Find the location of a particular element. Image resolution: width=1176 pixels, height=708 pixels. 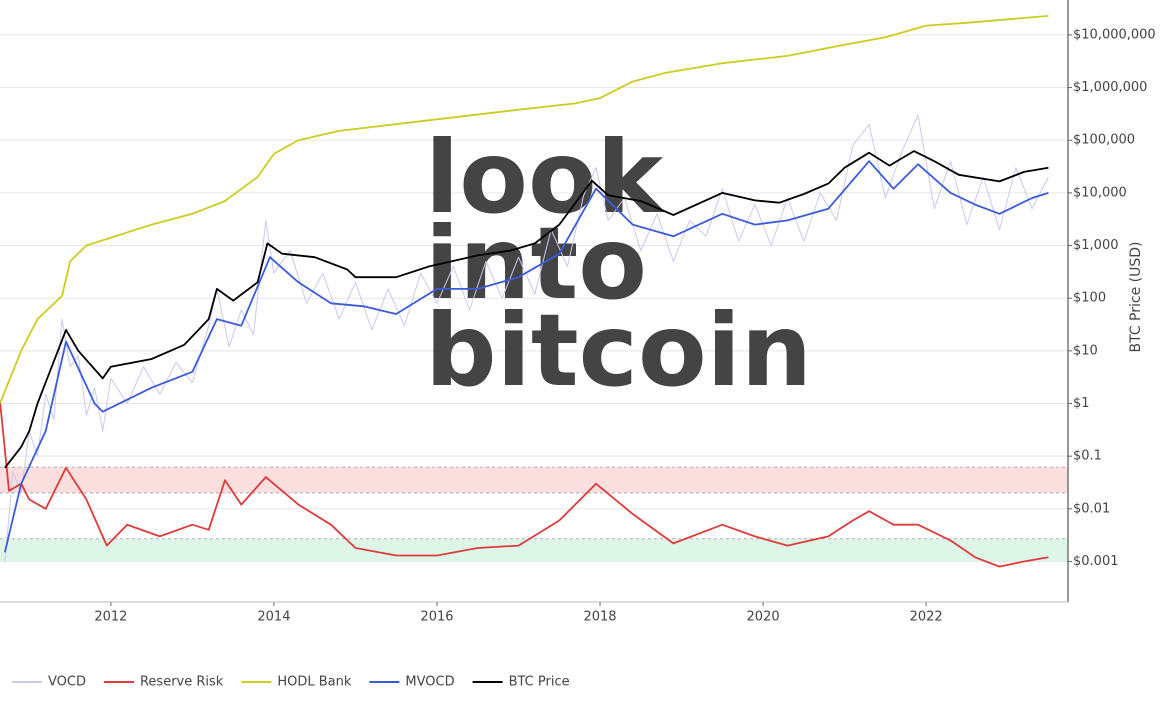

y-tick-label: $10,000,000 is located at coordinates (1114, 34).